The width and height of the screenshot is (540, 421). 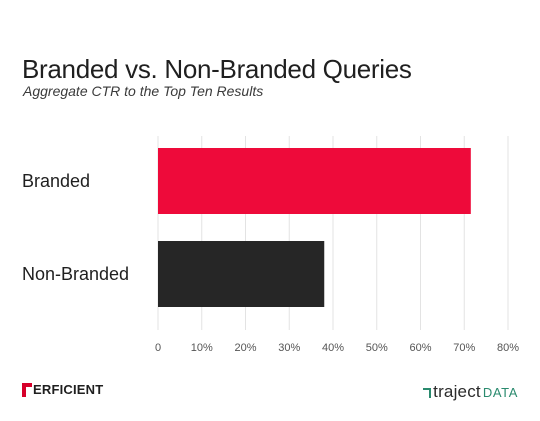 What do you see at coordinates (68, 389) in the screenshot?
I see `perficient-logo-text: ERFICIENT` at bounding box center [68, 389].